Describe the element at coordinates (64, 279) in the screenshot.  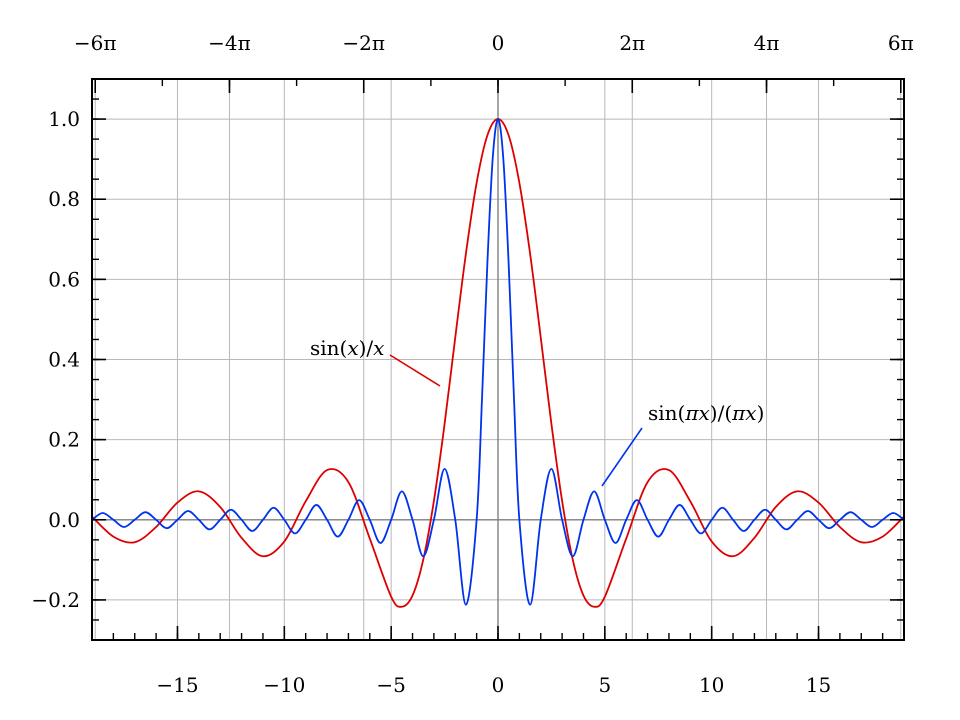
I see `y-tick-label: 0.6` at that location.